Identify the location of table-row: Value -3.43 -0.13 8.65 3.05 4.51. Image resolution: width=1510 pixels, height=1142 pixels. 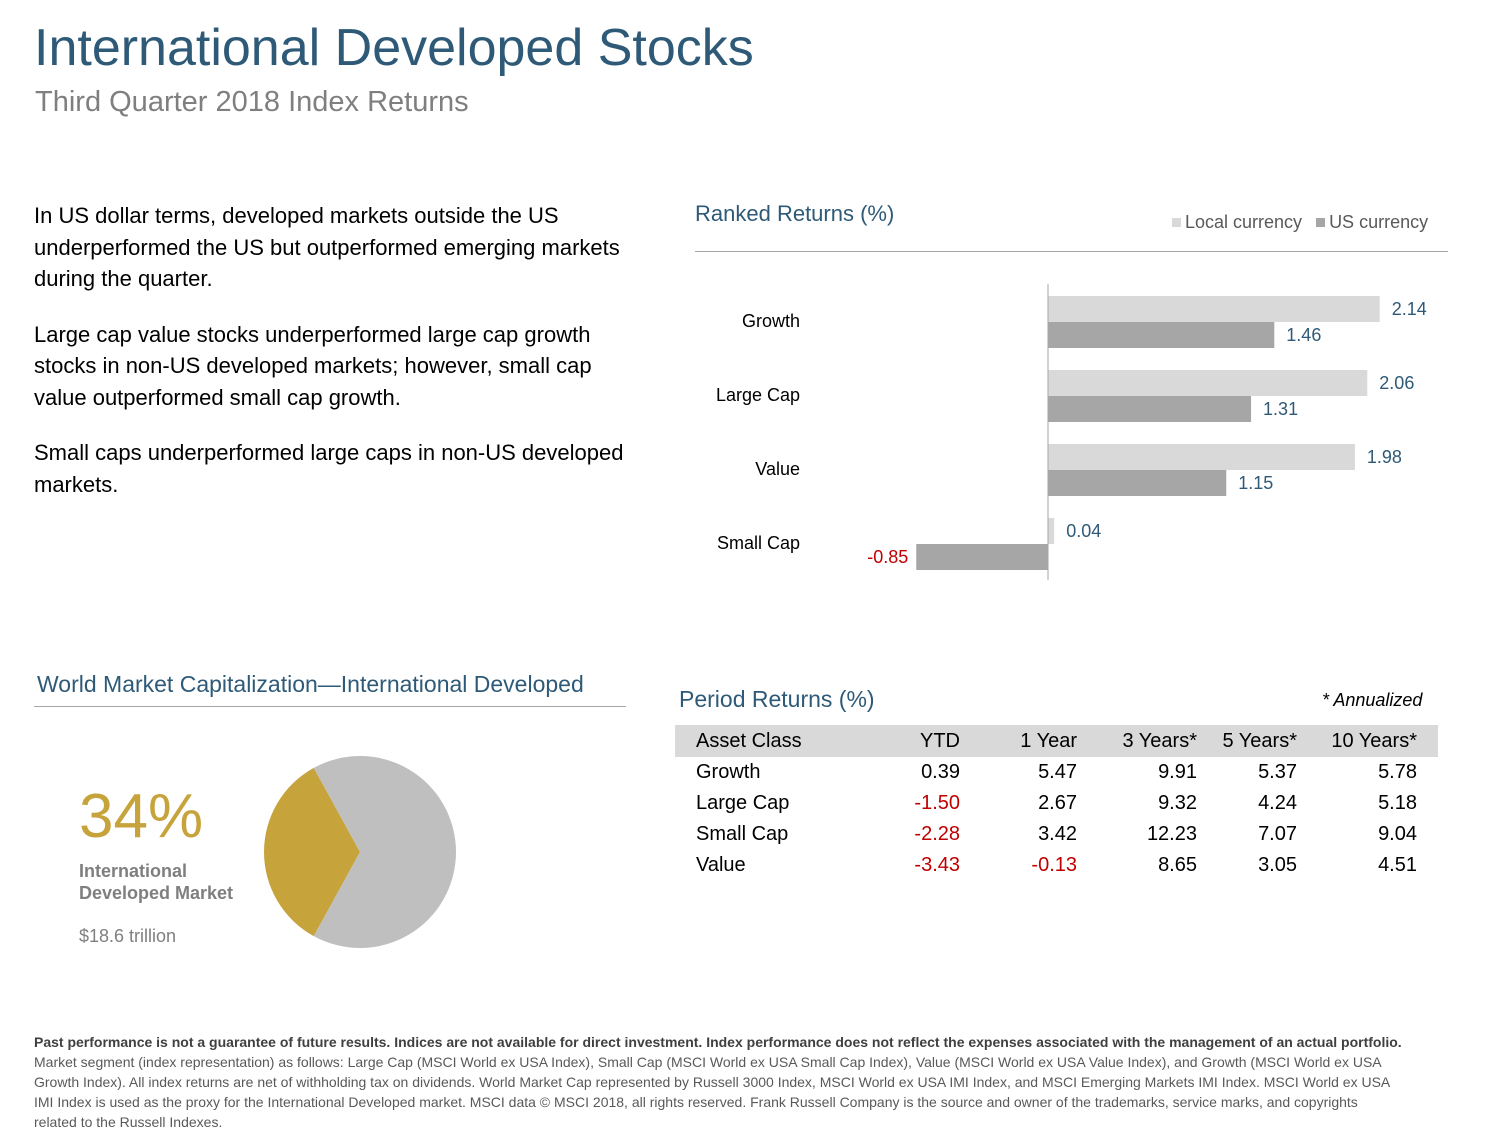
(1056, 865).